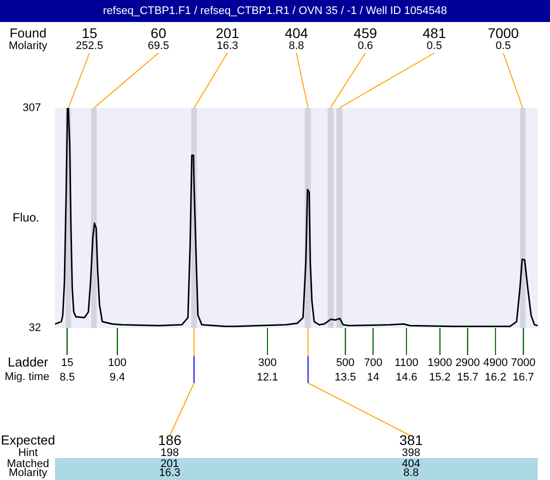  Describe the element at coordinates (159, 38) in the screenshot. I see `annotation: 60 69.5` at that location.